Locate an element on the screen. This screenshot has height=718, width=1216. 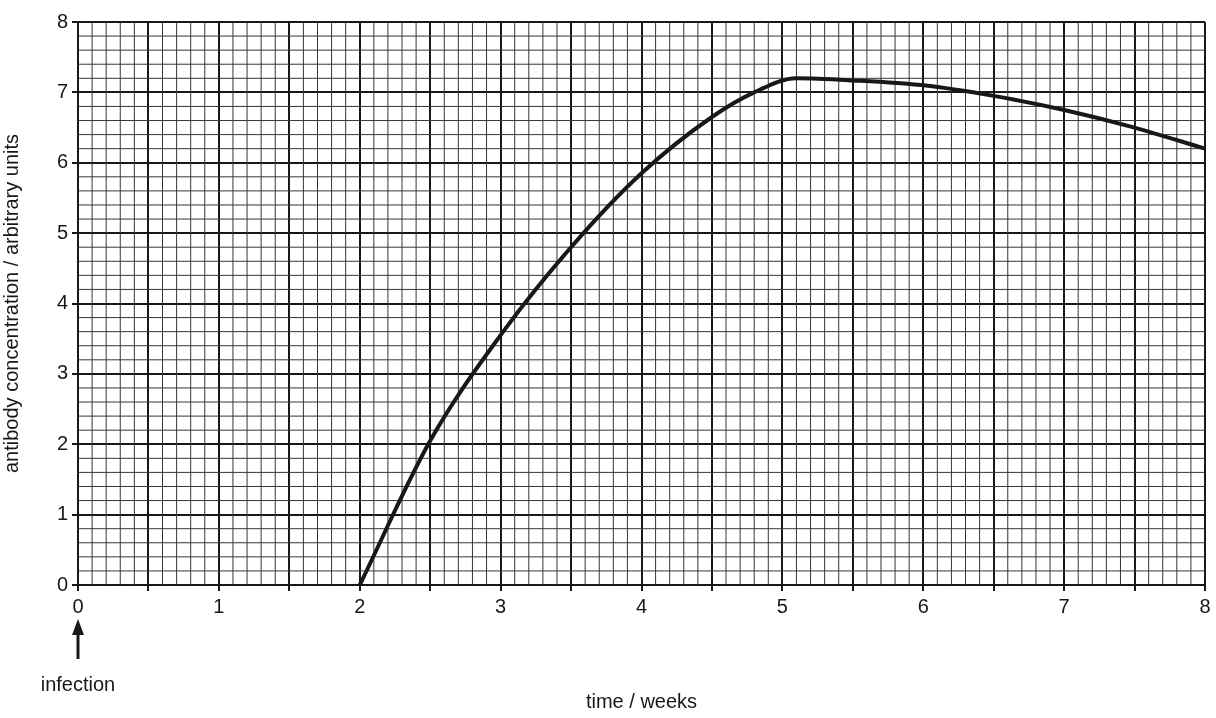
y-tick-label: 5 is located at coordinates (62, 231).